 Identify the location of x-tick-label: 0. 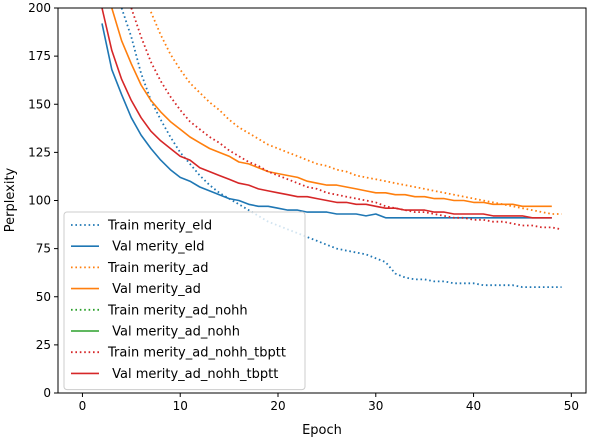
(83, 406).